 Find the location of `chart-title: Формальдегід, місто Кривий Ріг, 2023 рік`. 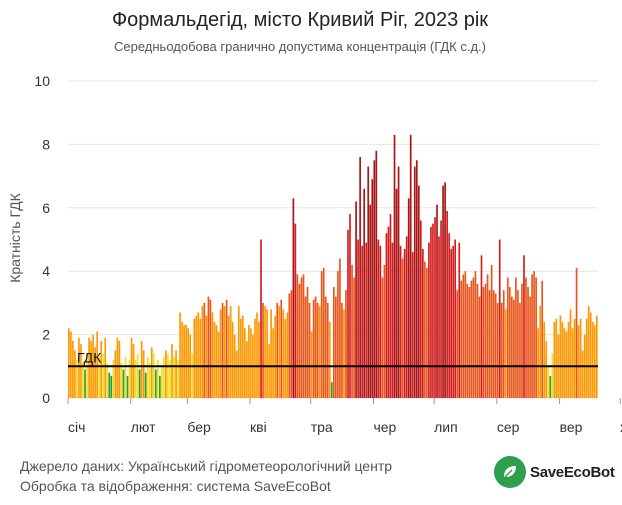

chart-title: Формальдегід, місто Кривий Ріг, 2023 рік is located at coordinates (300, 20).